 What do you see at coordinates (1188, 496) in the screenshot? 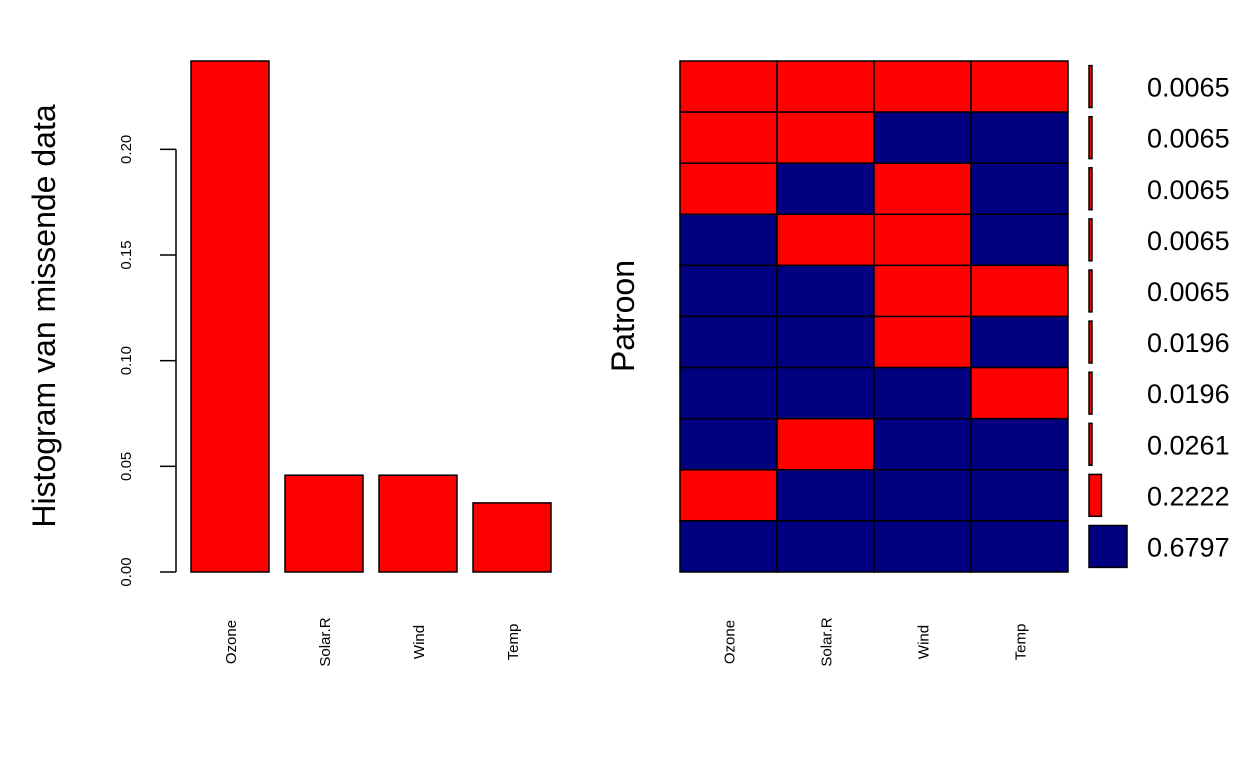
I see `proportion-label: 0.2222` at bounding box center [1188, 496].